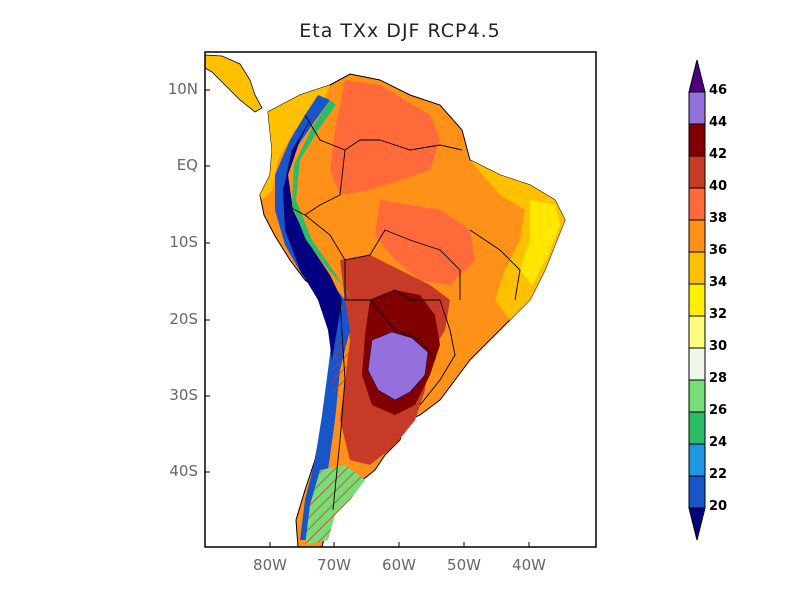 This screenshot has height=600, width=800. Describe the element at coordinates (718, 410) in the screenshot. I see `colorbar-tick-label: 26` at that location.